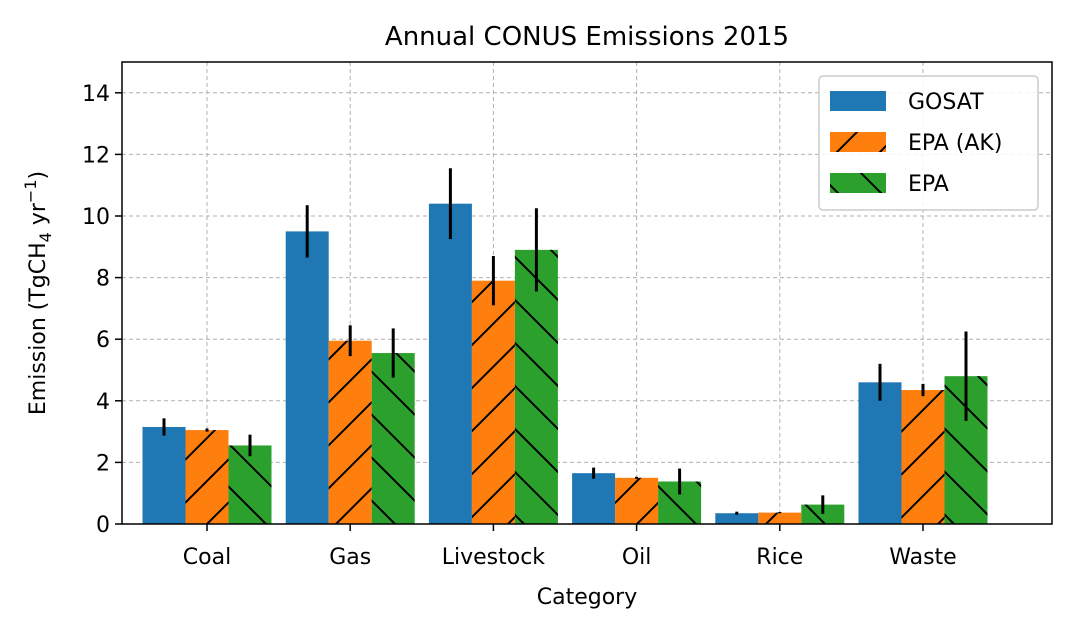 This screenshot has width=1071, height=631. Describe the element at coordinates (637, 557) in the screenshot. I see `x-tick-label: Oil` at that location.